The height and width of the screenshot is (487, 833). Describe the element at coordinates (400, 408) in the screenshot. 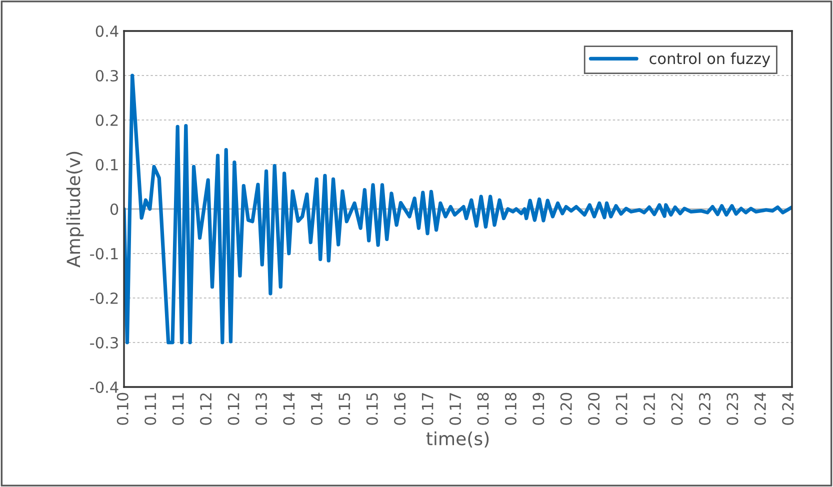

I see `x-tick-label: 0.16` at that location.